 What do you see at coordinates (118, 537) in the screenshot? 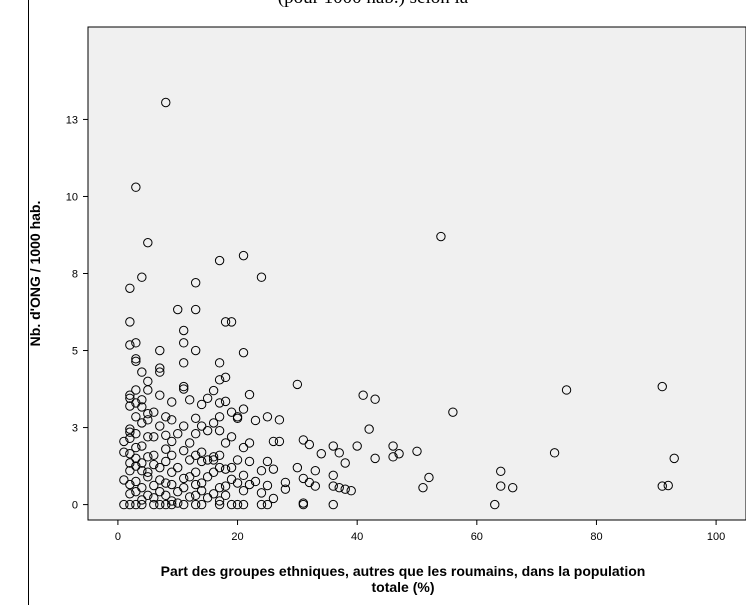
I see `x-tick-label: 0` at bounding box center [118, 537].